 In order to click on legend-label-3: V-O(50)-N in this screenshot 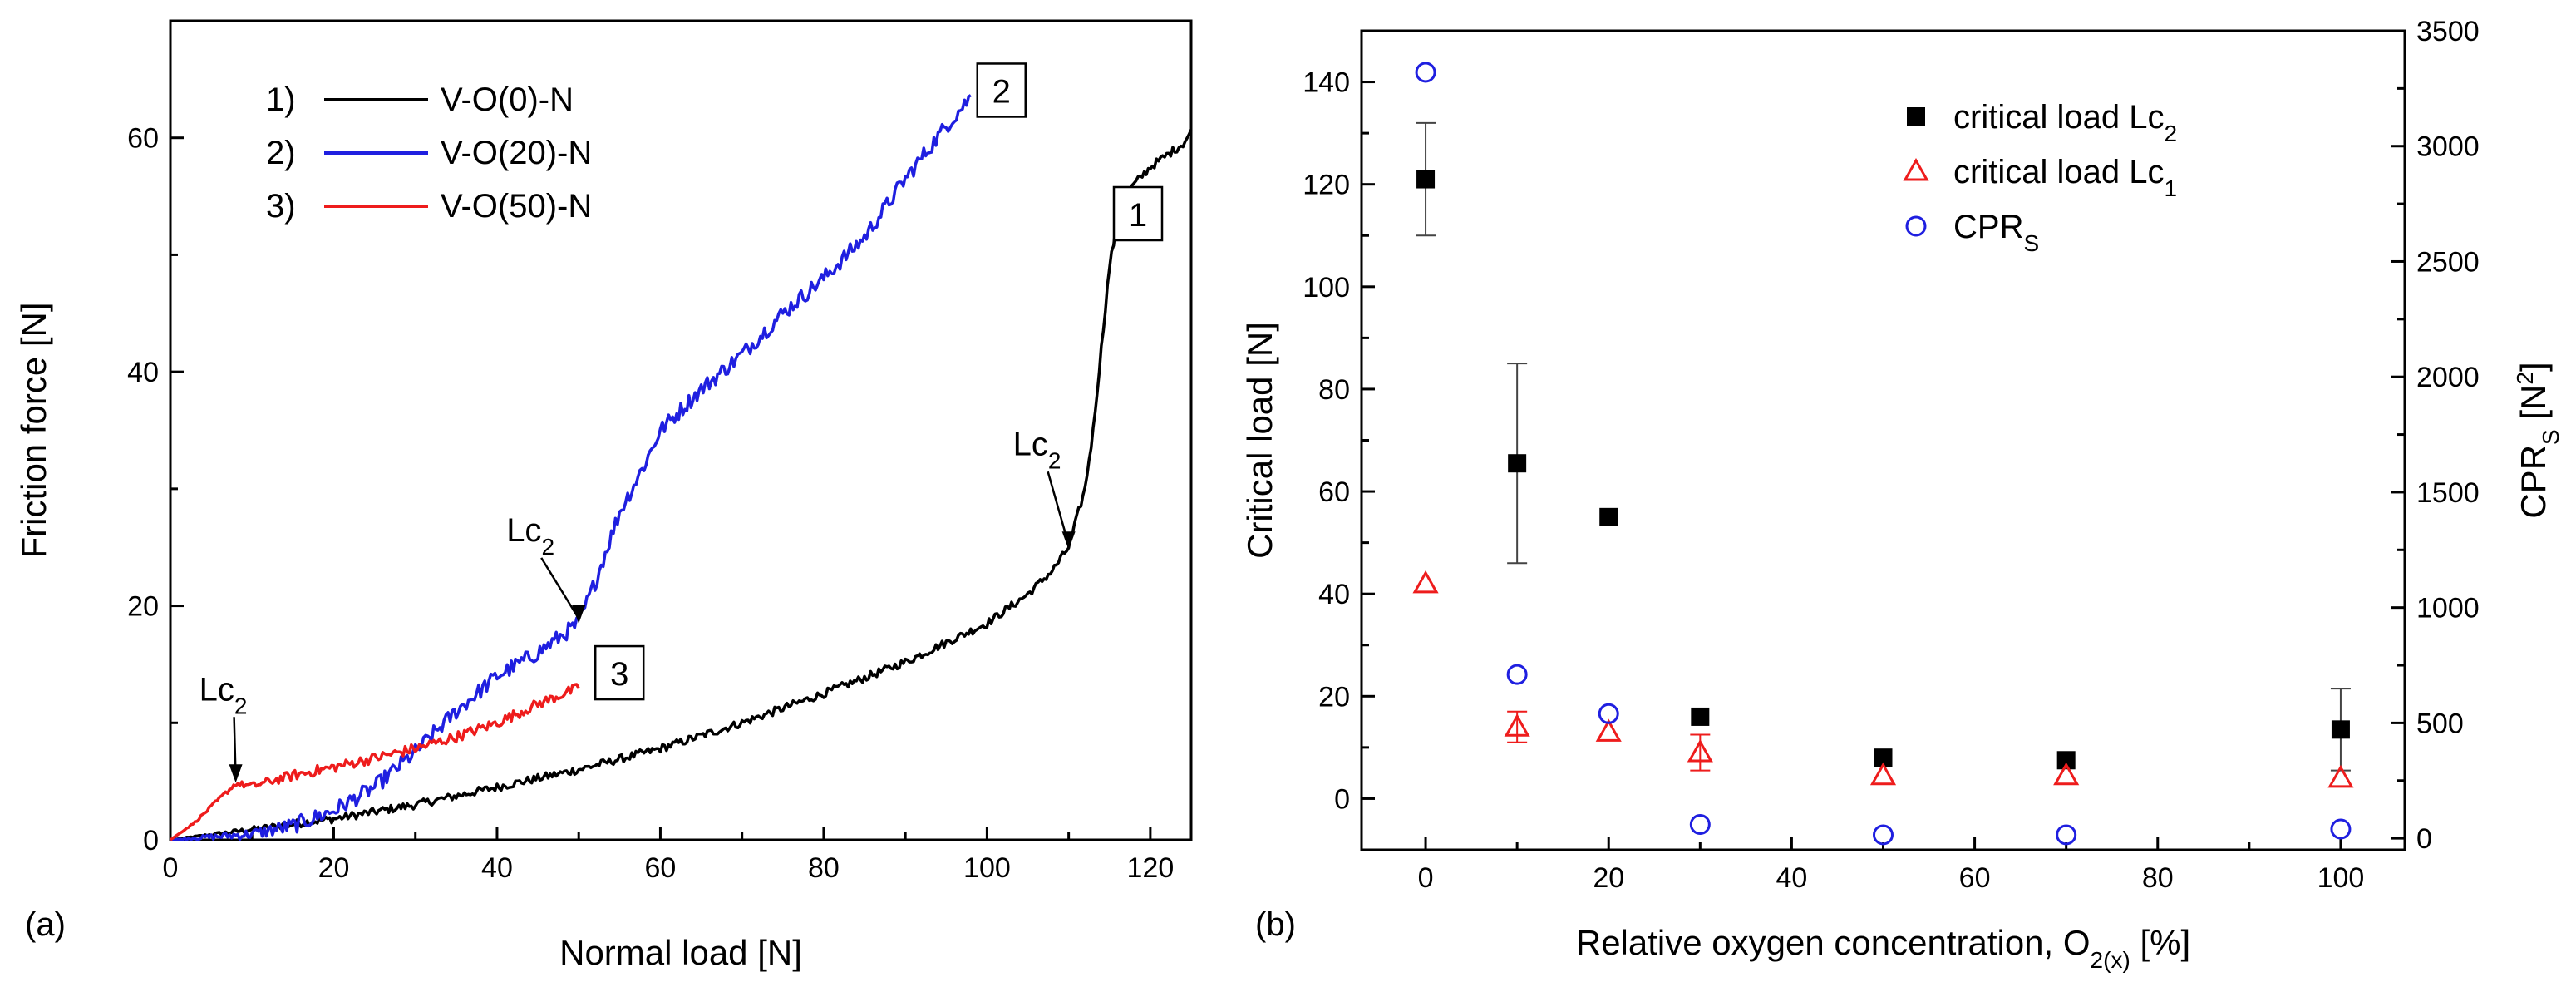, I will do `click(516, 206)`.